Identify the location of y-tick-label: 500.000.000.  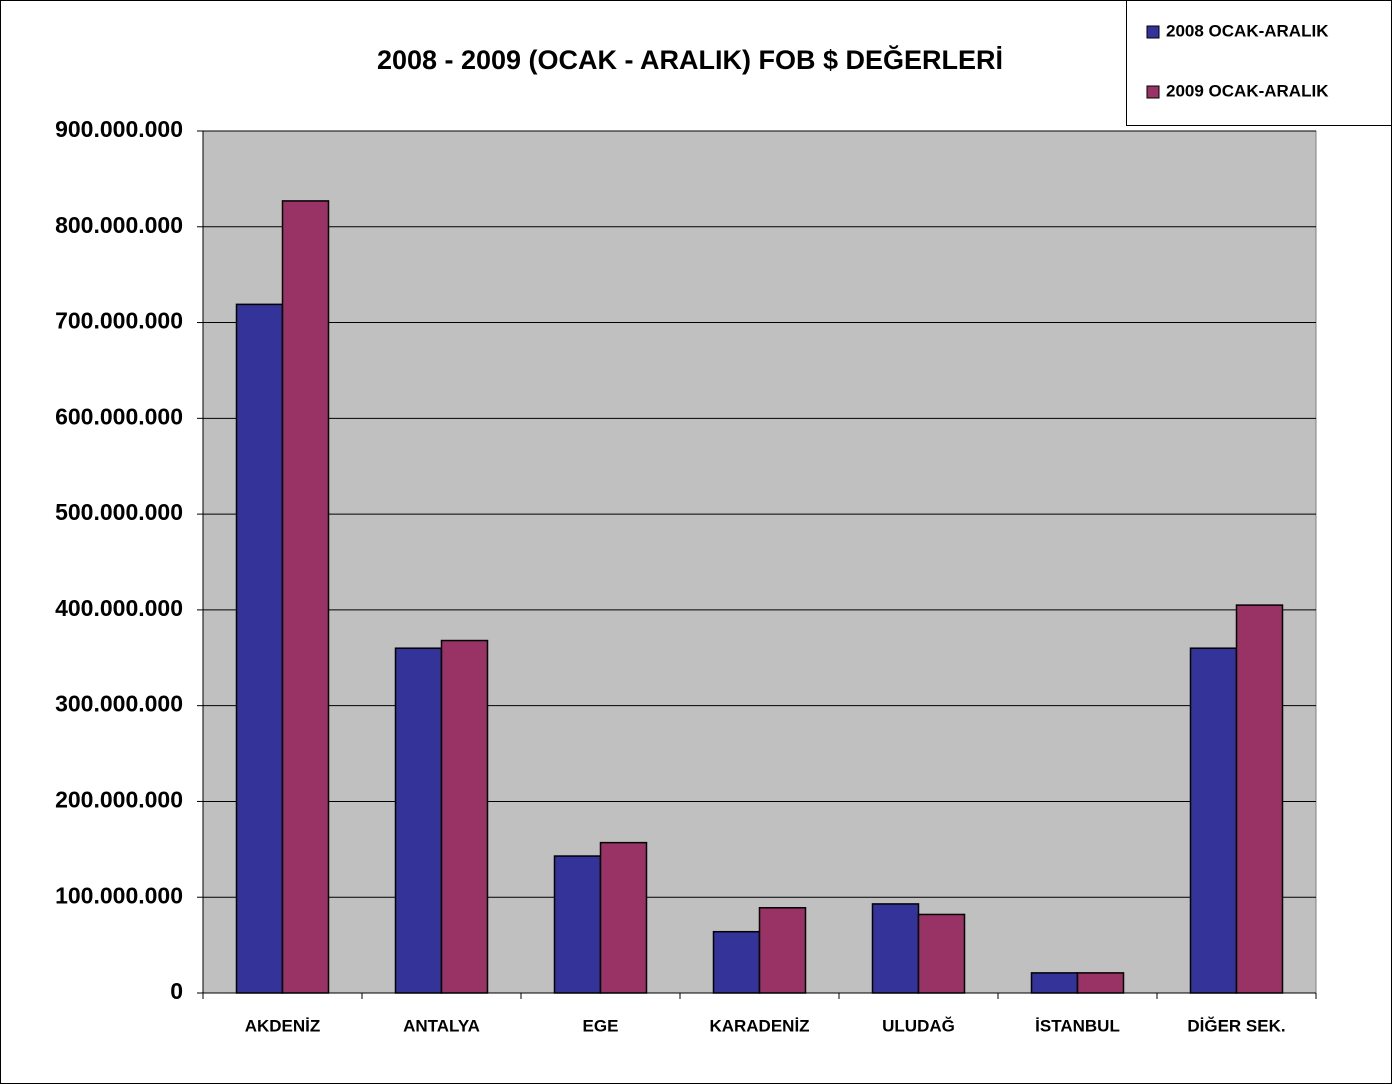
(119, 512).